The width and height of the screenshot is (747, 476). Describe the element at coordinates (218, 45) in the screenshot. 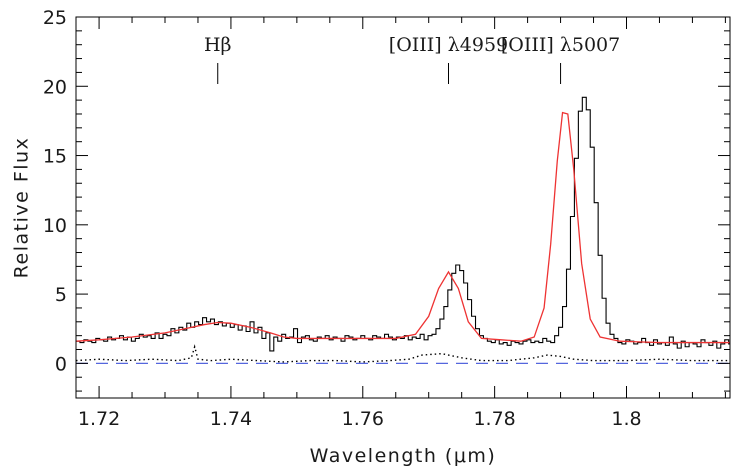

I see `line-marker-label: Hβ` at that location.